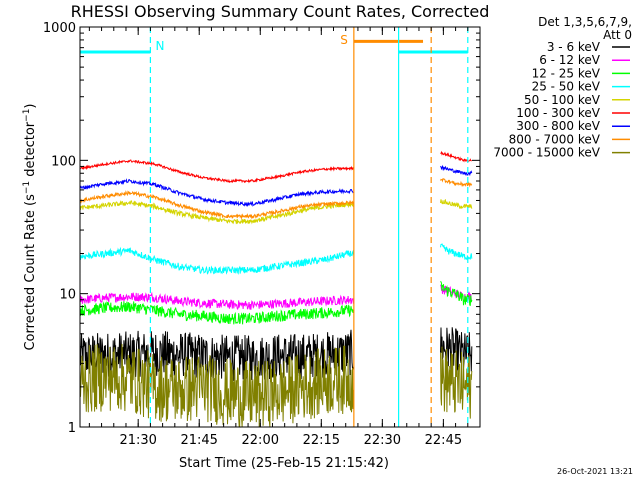 The height and width of the screenshot is (480, 640). Describe the element at coordinates (137, 440) in the screenshot. I see `x-tick-label: 21:30` at that location.